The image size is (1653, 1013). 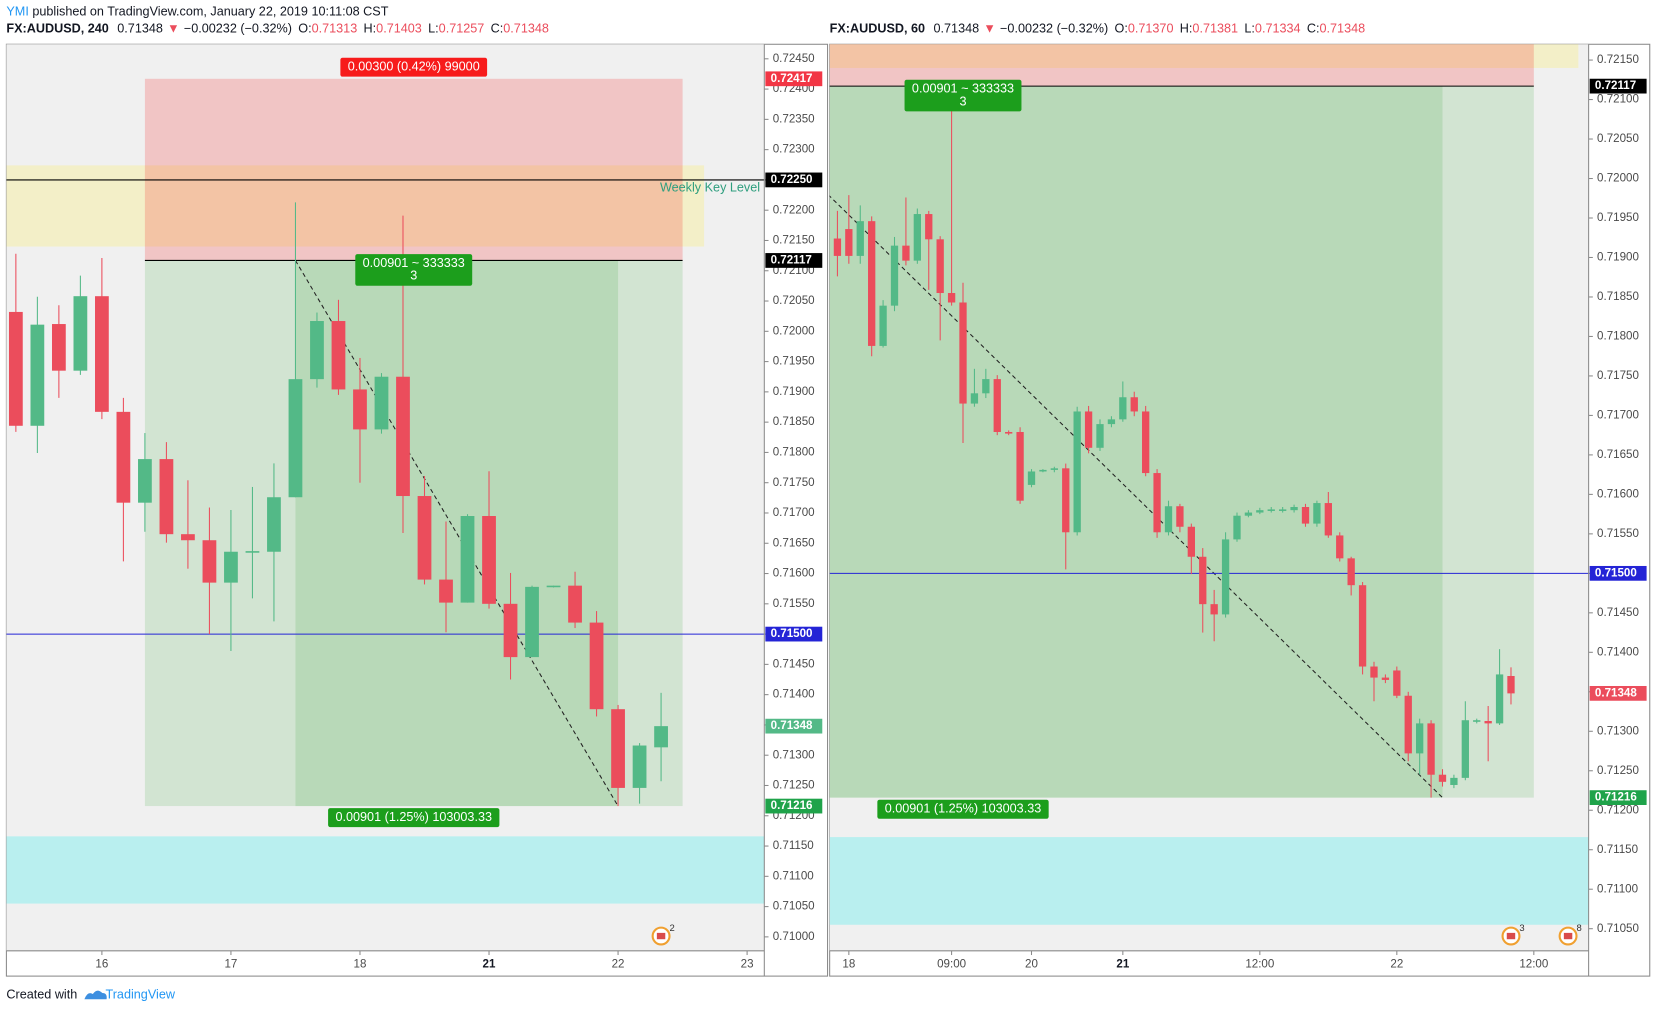 What do you see at coordinates (794, 907) in the screenshot?
I see `y-tick-label: 0.71050` at bounding box center [794, 907].